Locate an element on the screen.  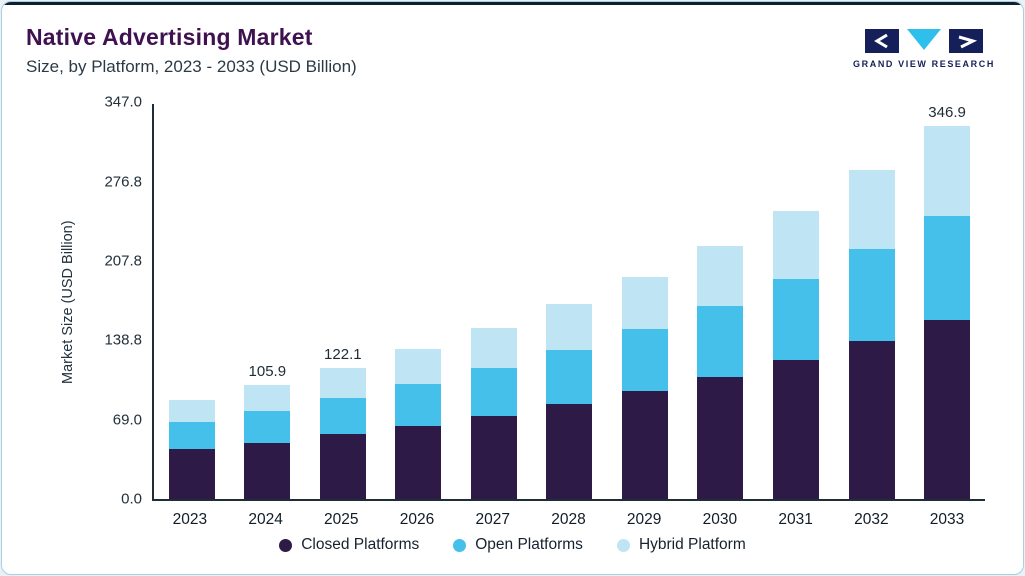
bar-group-2033: 346.9 is located at coordinates (947, 301).